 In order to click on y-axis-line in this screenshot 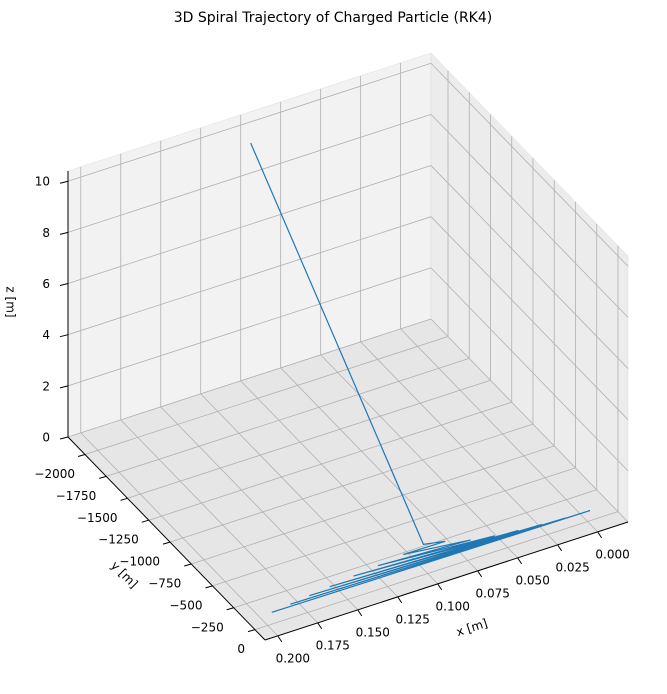, I will do `click(166, 538)`.